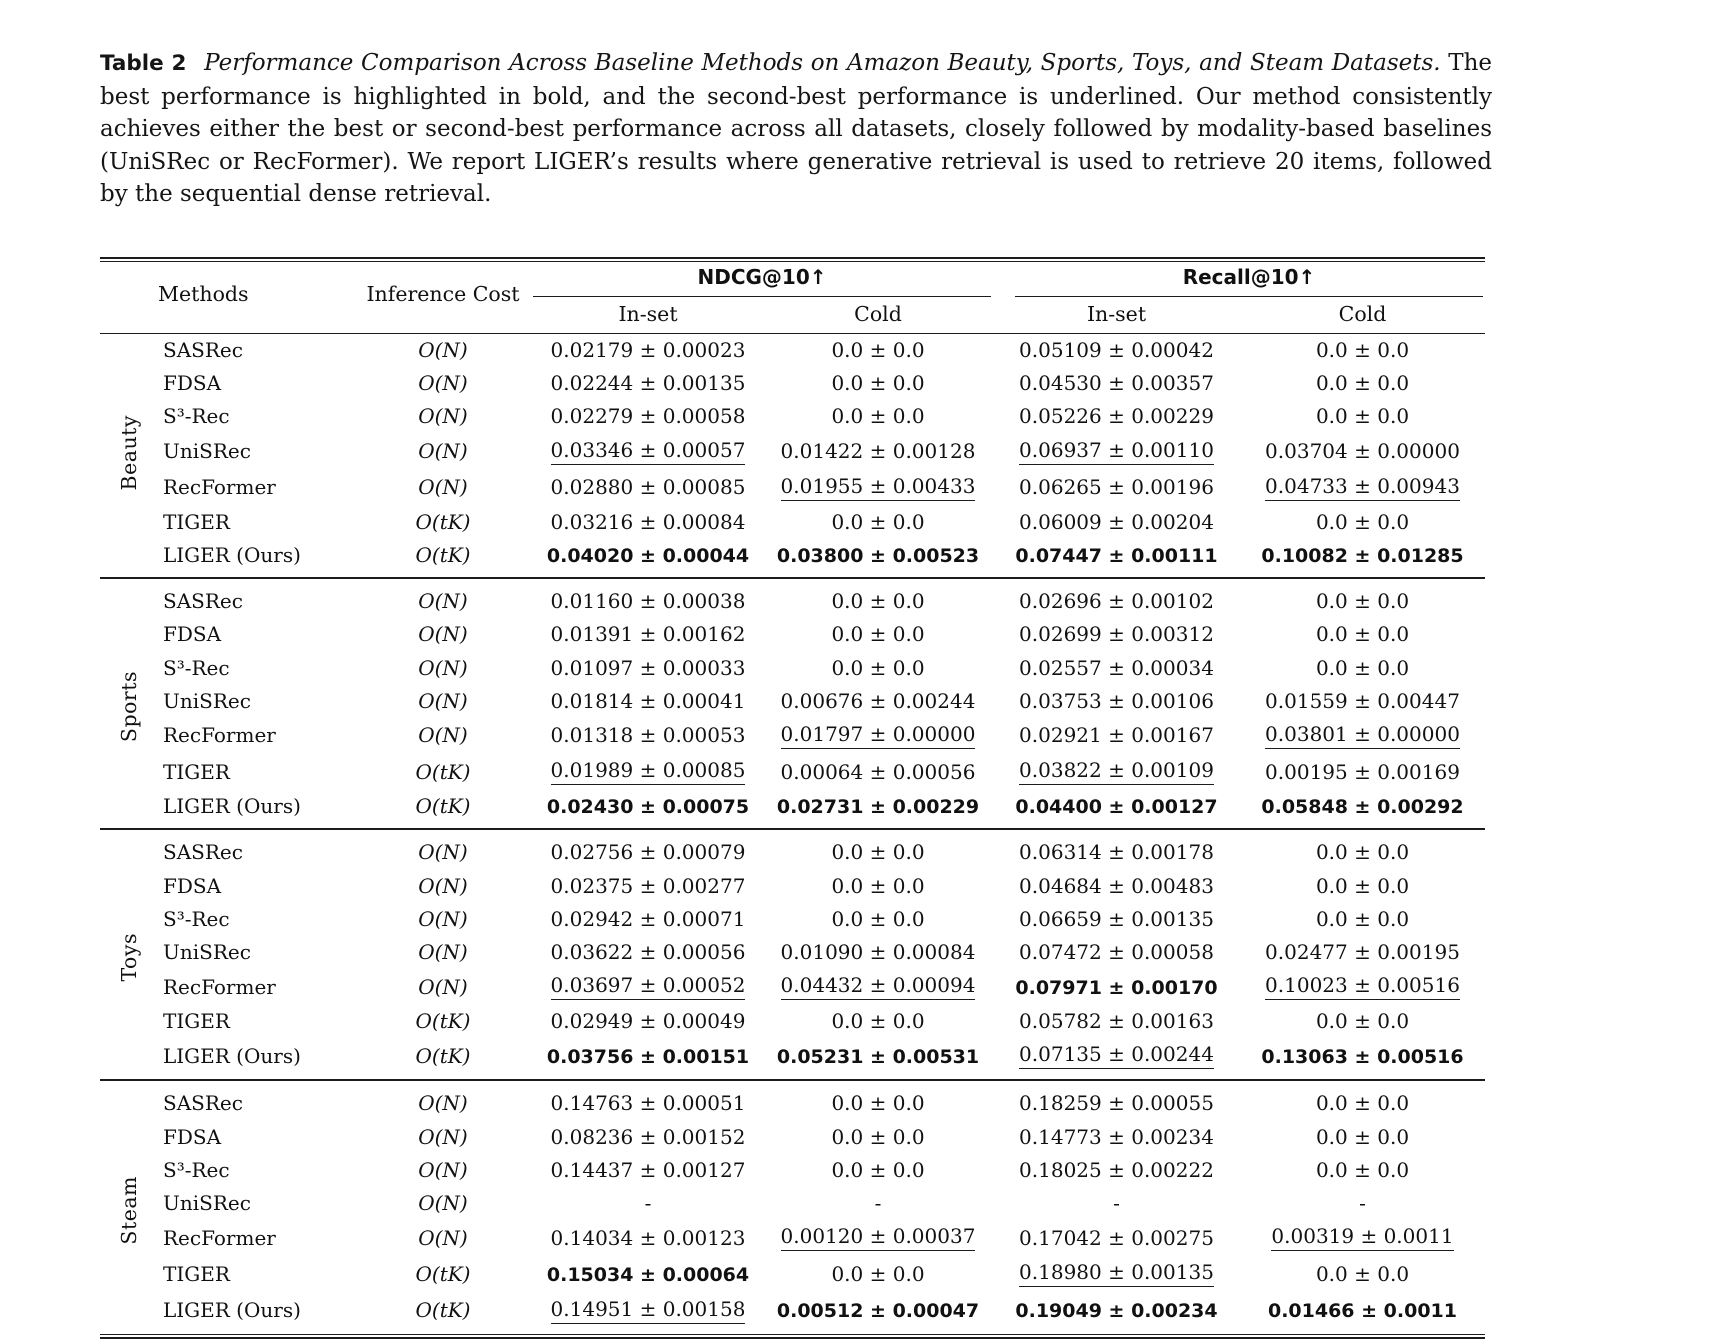  Describe the element at coordinates (1362, 951) in the screenshot. I see `metric-value: 0.02477 ± 0.00195` at that location.